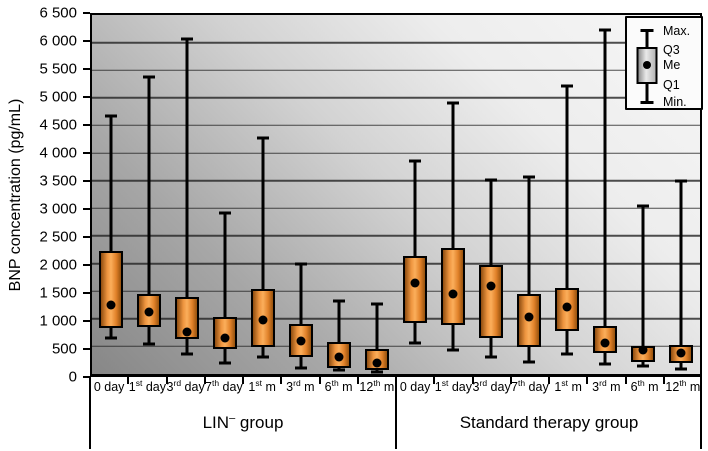 The image size is (708, 451). What do you see at coordinates (453, 385) in the screenshot?
I see `x-label-9: 1st day` at bounding box center [453, 385].